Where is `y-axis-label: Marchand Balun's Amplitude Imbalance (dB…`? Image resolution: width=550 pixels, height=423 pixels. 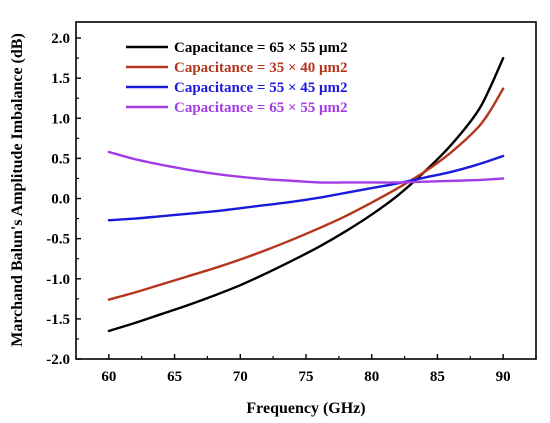 y-axis-label: Marchand Balun's Amplitude Imbalance (dB… is located at coordinates (17, 190).